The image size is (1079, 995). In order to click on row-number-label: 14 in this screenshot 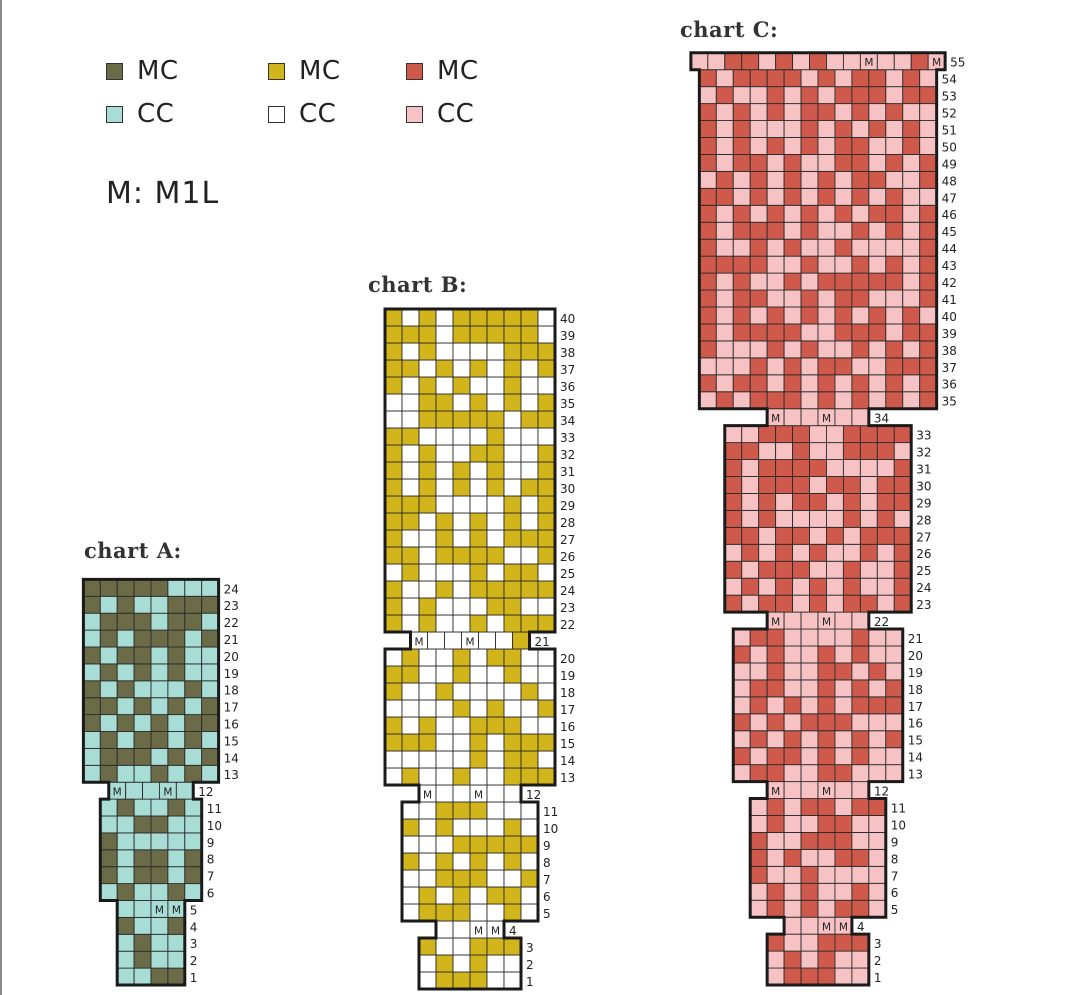, I will do `click(915, 758)`.